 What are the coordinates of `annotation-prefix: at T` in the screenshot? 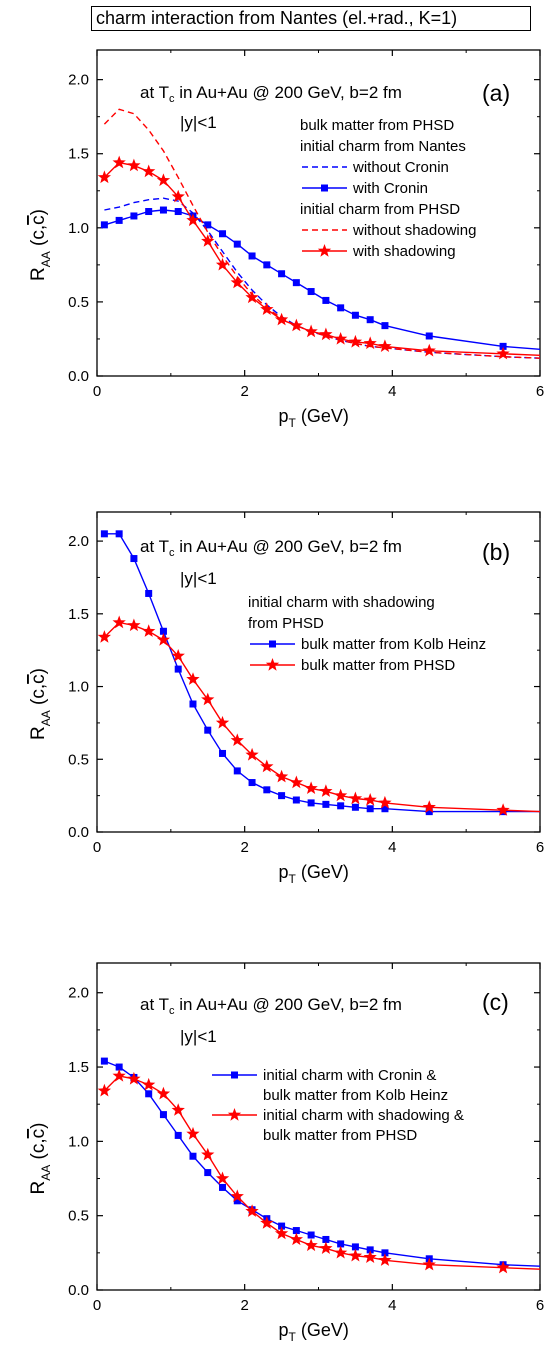 It's located at (154, 92).